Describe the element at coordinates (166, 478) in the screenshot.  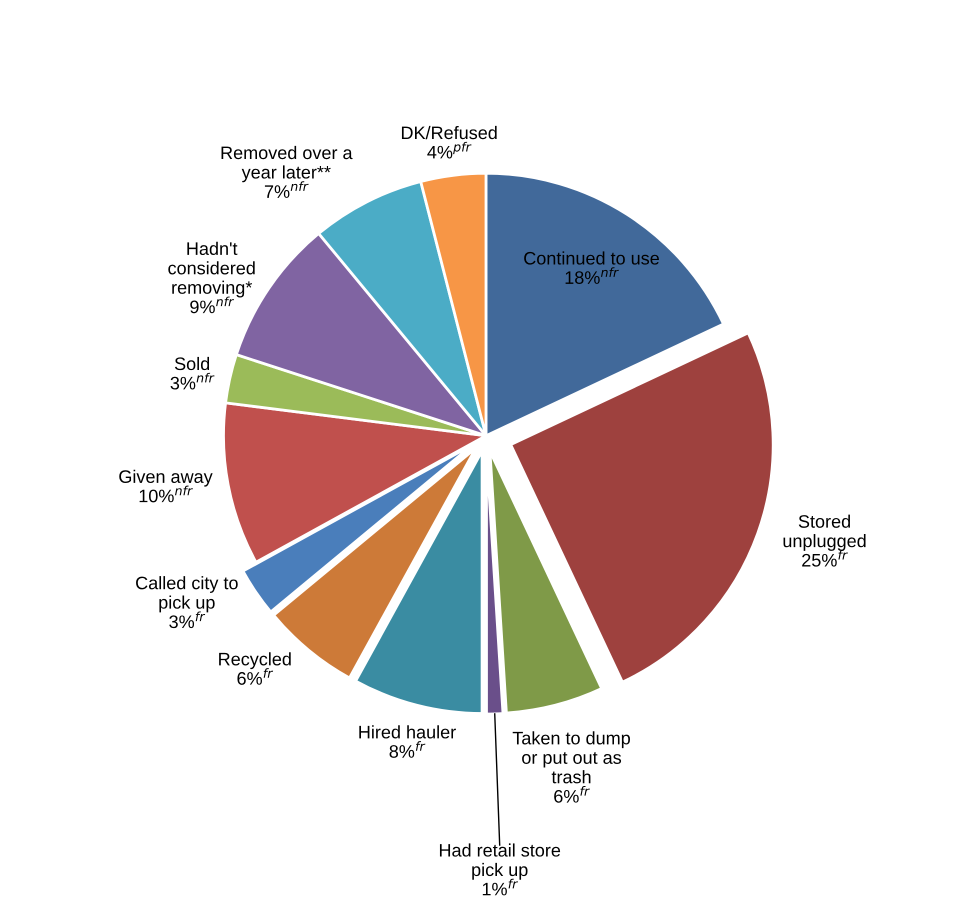
I see `slice-label: Given away` at that location.